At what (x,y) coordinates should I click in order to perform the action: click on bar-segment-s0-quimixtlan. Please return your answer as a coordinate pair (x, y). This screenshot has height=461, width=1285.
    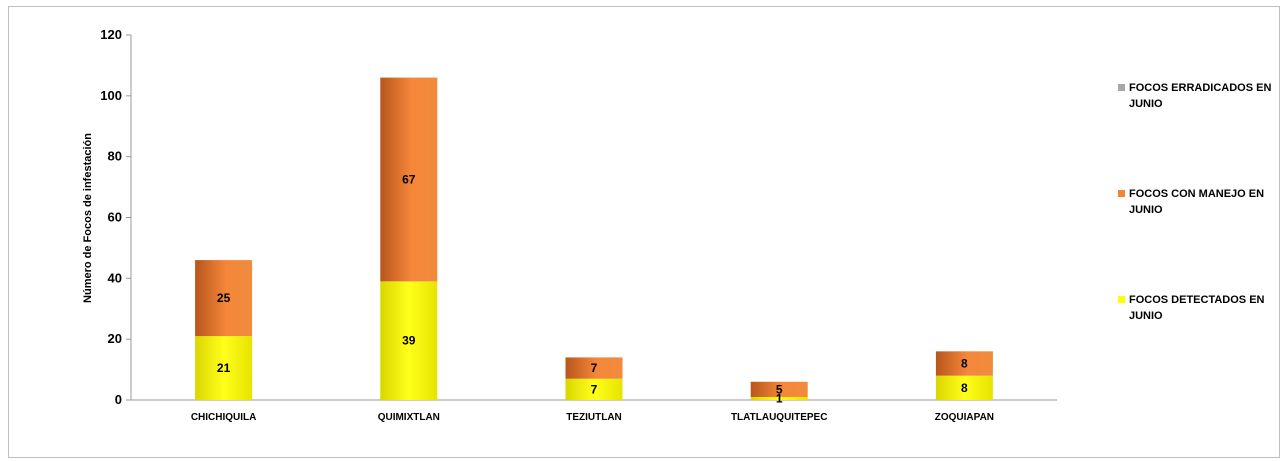
    Looking at the image, I should click on (409, 340).